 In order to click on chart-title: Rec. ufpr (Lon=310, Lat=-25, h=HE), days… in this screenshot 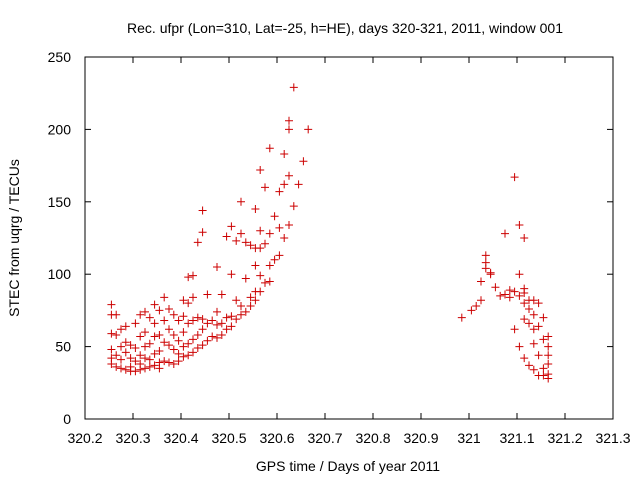, I will do `click(345, 28)`.